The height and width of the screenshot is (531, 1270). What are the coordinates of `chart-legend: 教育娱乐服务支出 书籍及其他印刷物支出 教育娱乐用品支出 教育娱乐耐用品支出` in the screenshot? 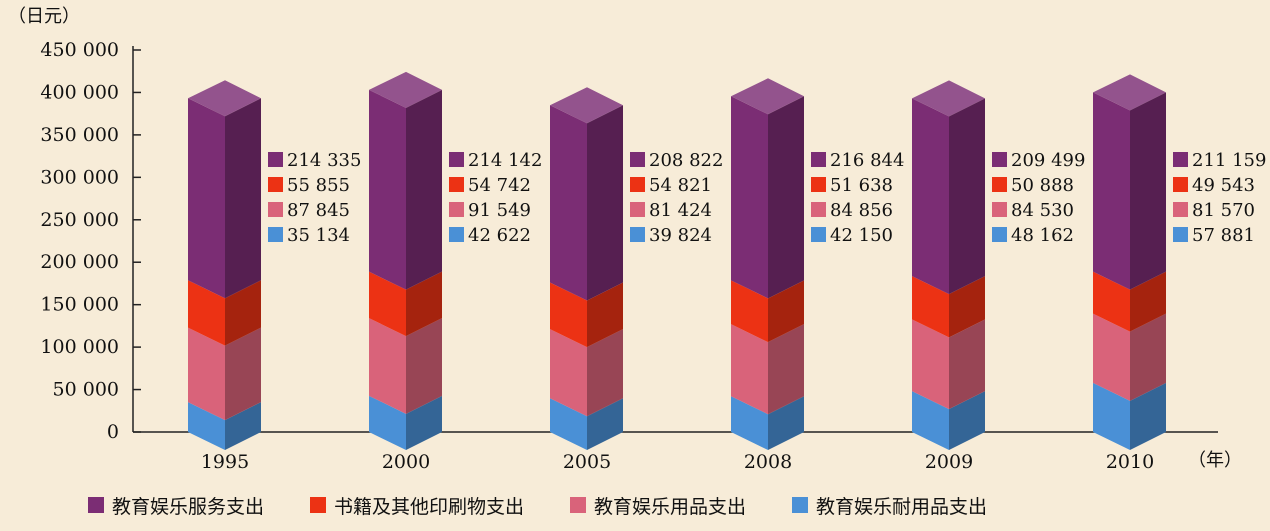 It's located at (663, 505).